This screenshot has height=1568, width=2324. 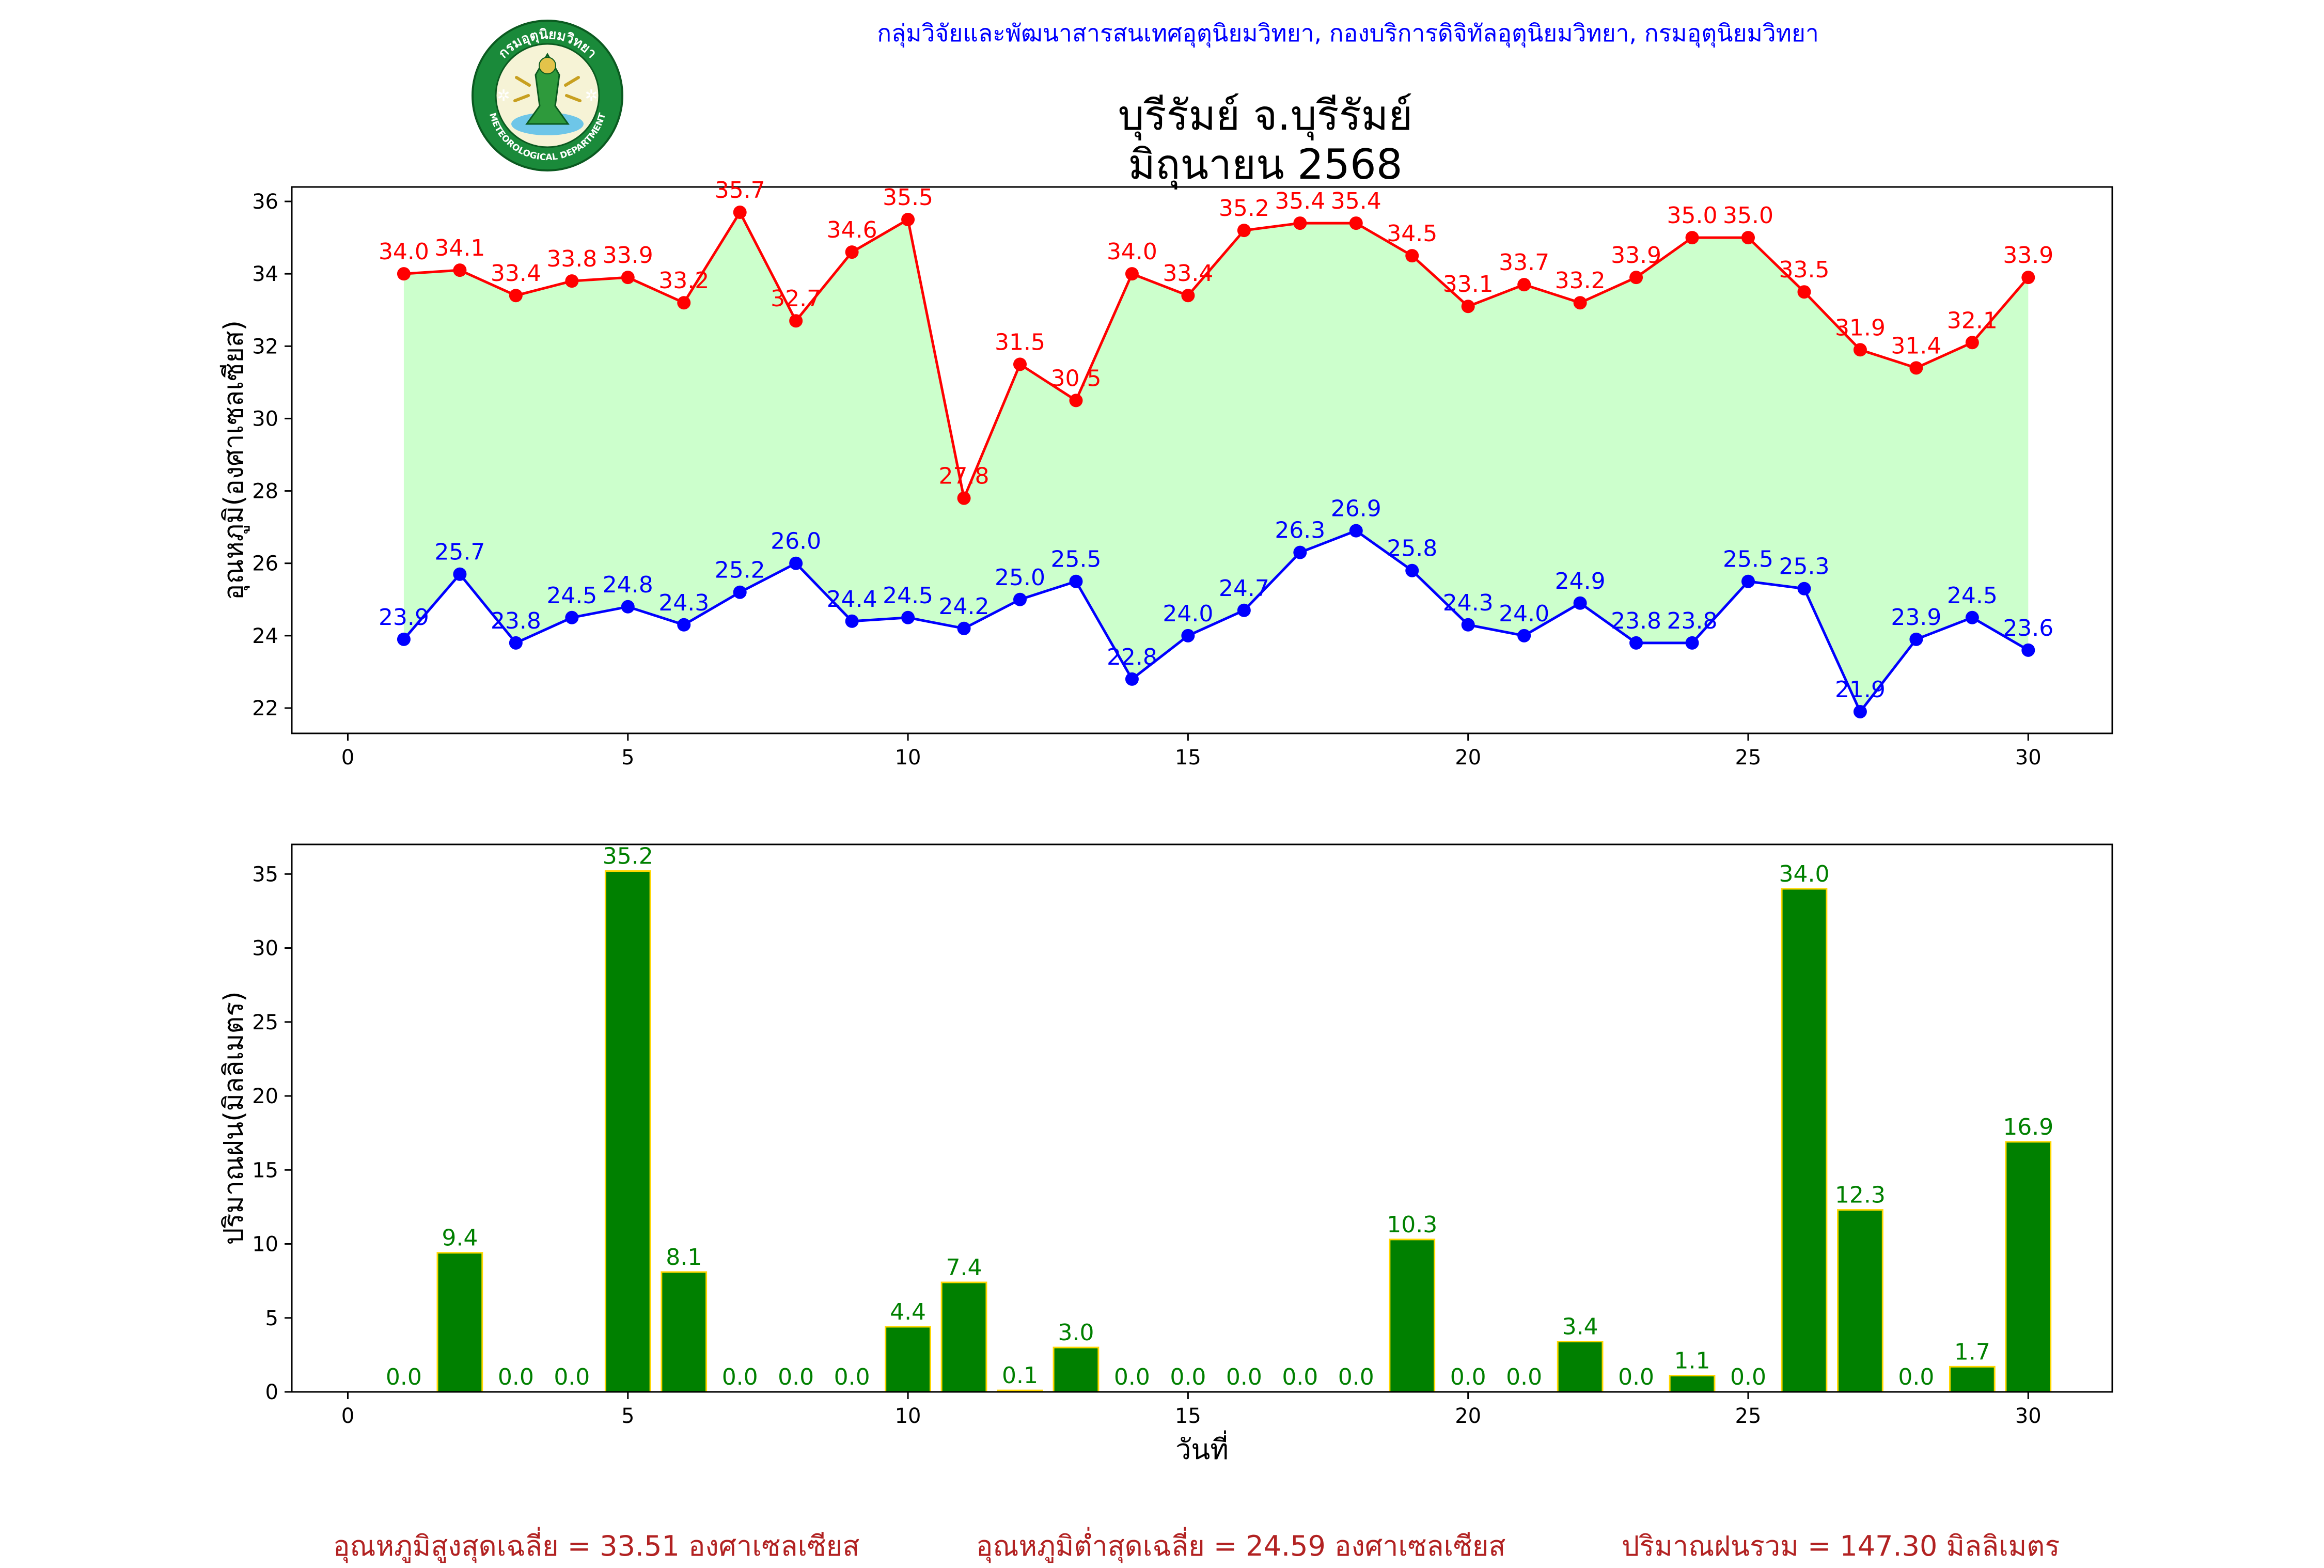 I want to click on temperature-min-label: 24.9, so click(x=1581, y=581).